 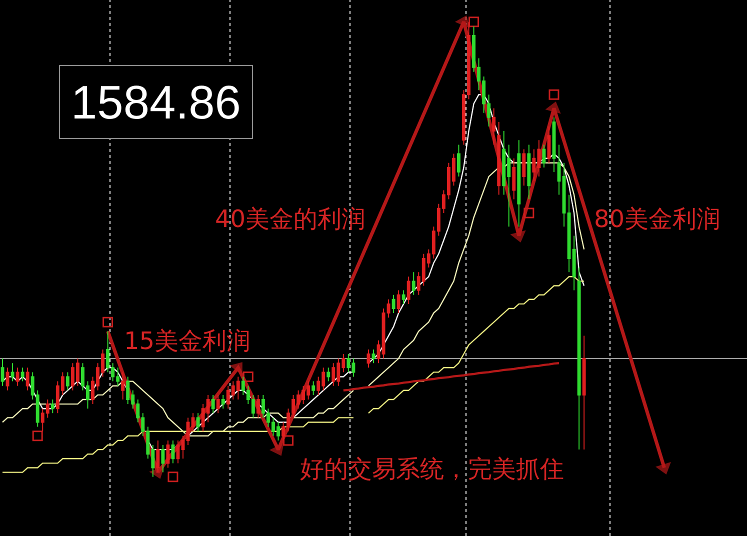 What do you see at coordinates (187, 341) in the screenshot?
I see `annotation: 15美金利润` at bounding box center [187, 341].